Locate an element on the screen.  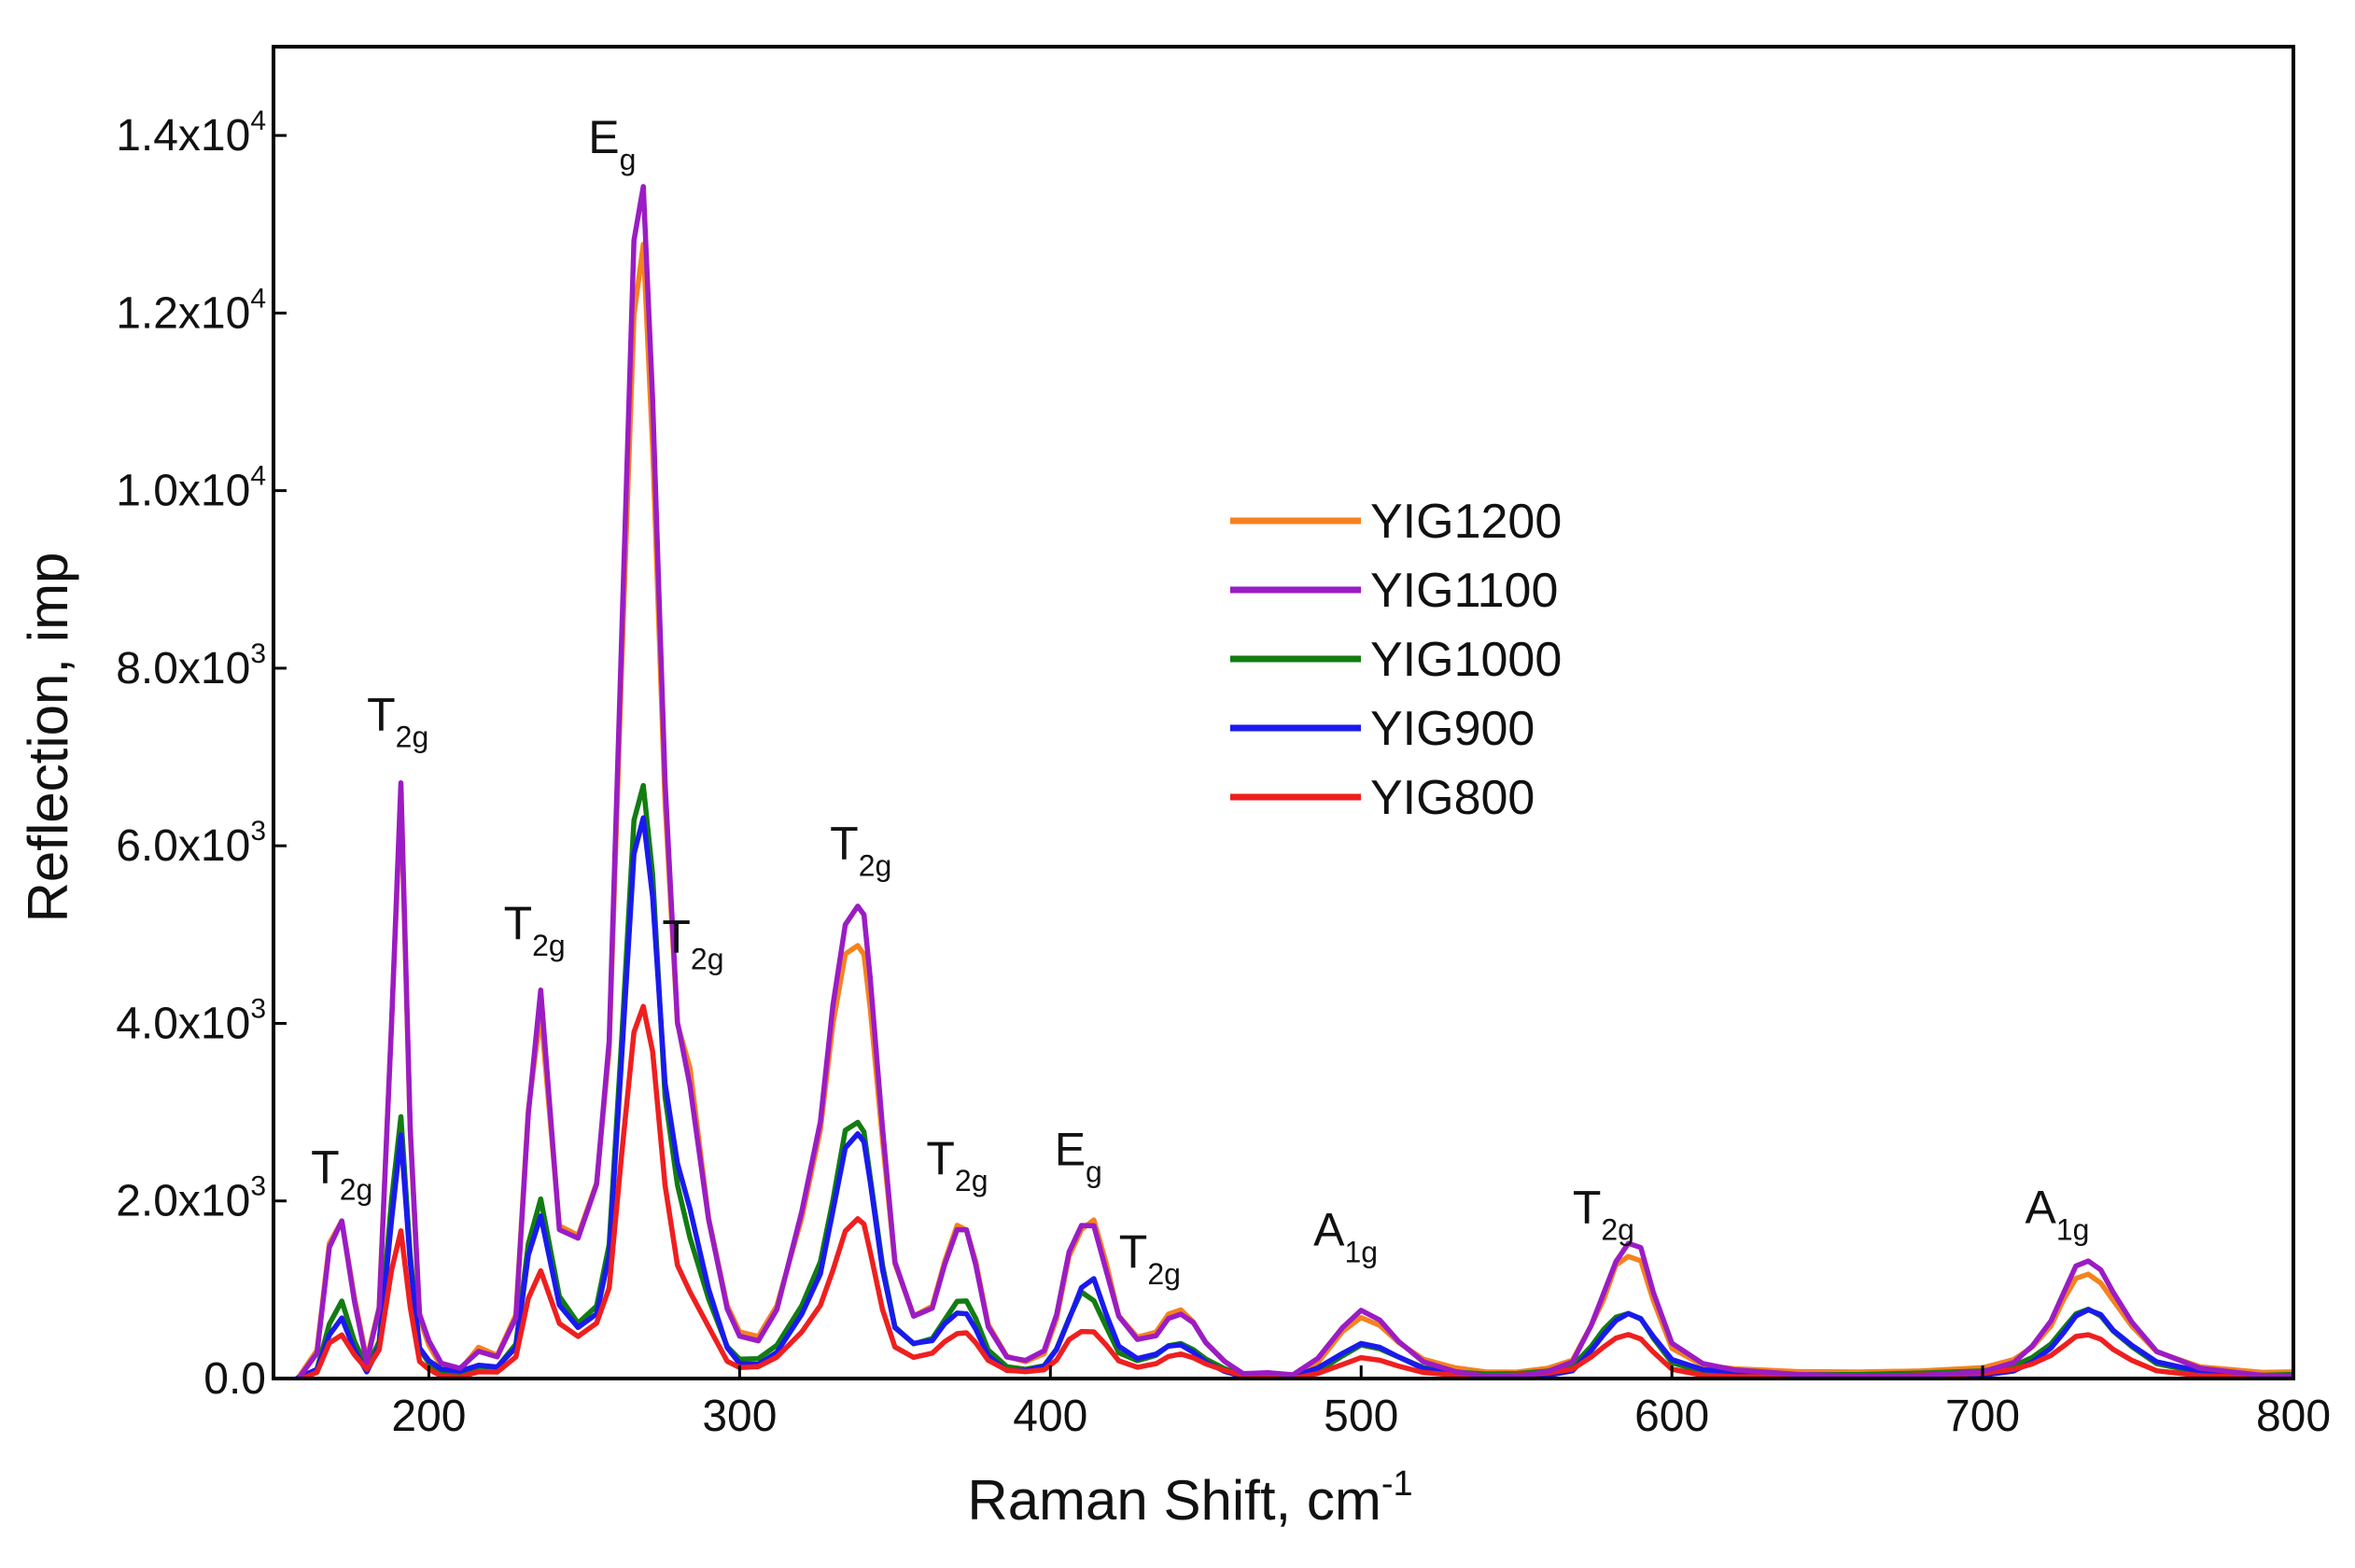
y-tick-label: 1.2x10⁴ is located at coordinates (191, 310).